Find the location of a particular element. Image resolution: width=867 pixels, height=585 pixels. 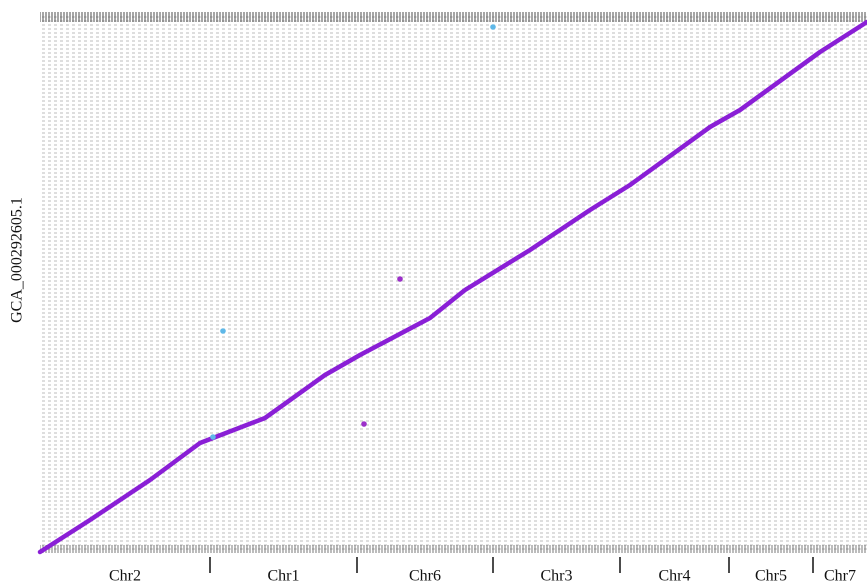

x-tick-label: Chr3 is located at coordinates (557, 576).